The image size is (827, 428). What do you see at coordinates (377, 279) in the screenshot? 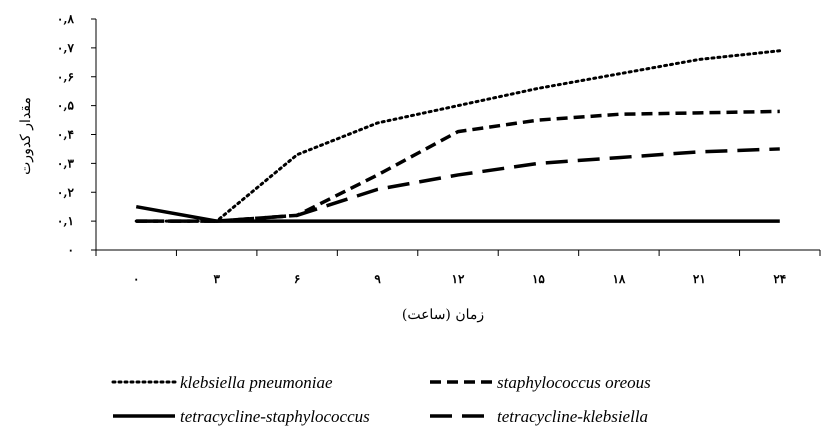
I see `x-tick-label: ۹` at bounding box center [377, 279].